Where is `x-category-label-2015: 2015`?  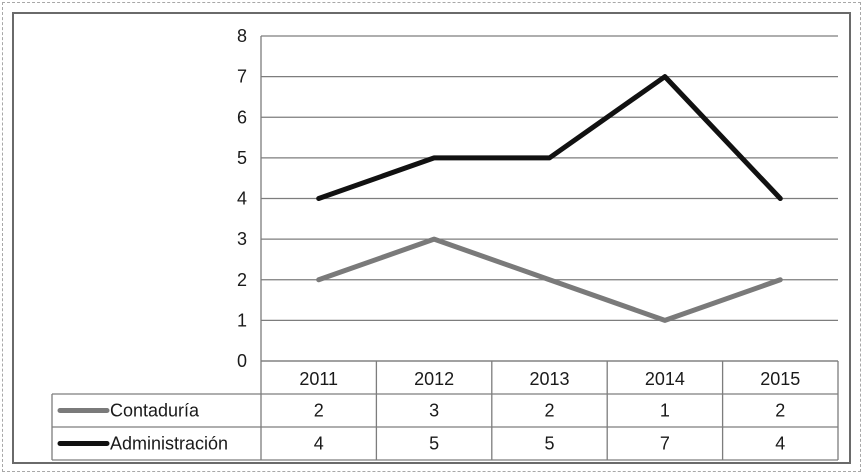 x-category-label-2015: 2015 is located at coordinates (780, 379).